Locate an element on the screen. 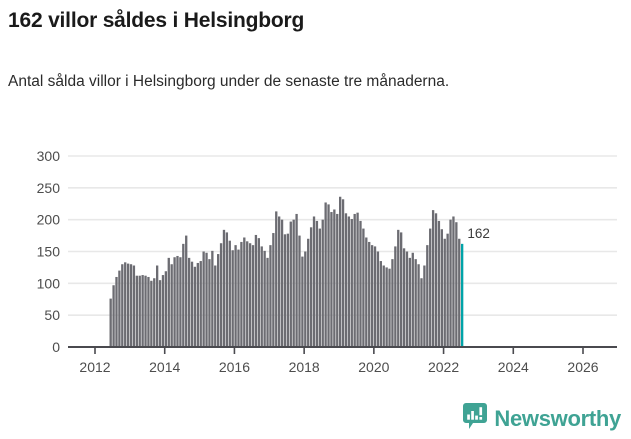 Image resolution: width=631 pixels, height=439 pixels. x-tick-label: 2026 is located at coordinates (582, 367).